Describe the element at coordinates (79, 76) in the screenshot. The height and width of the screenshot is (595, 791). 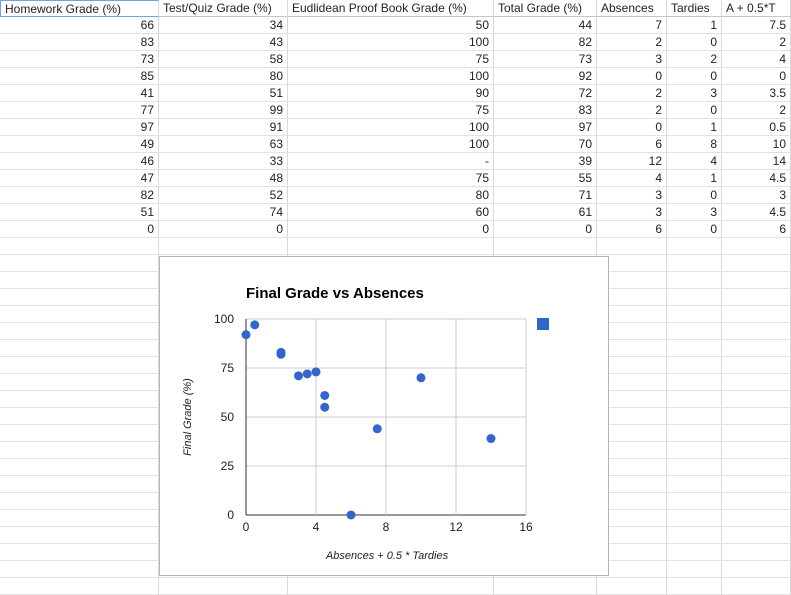
I see `table-cell: 85` at that location.